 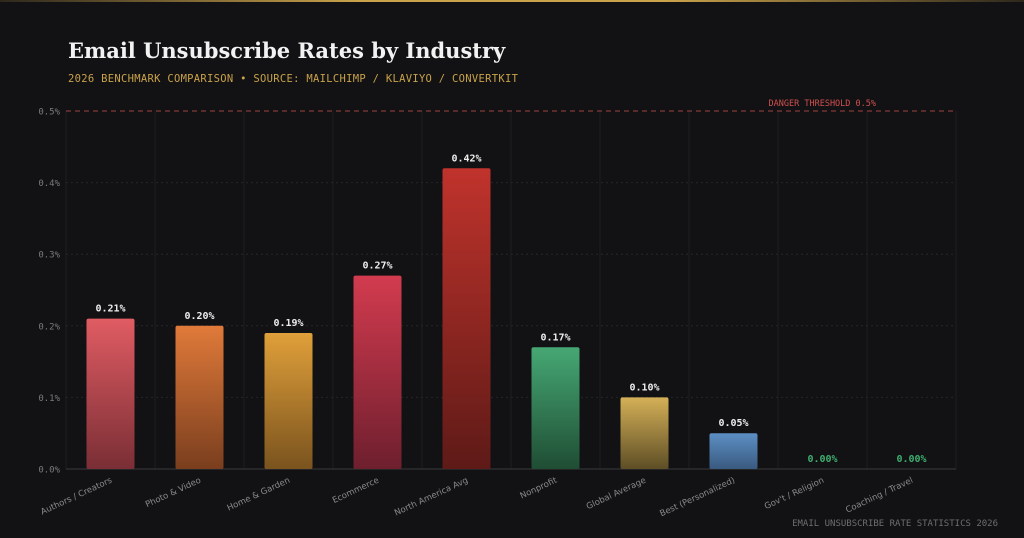 What do you see at coordinates (259, 495) in the screenshot?
I see `x-category-label: Home & Garden` at bounding box center [259, 495].